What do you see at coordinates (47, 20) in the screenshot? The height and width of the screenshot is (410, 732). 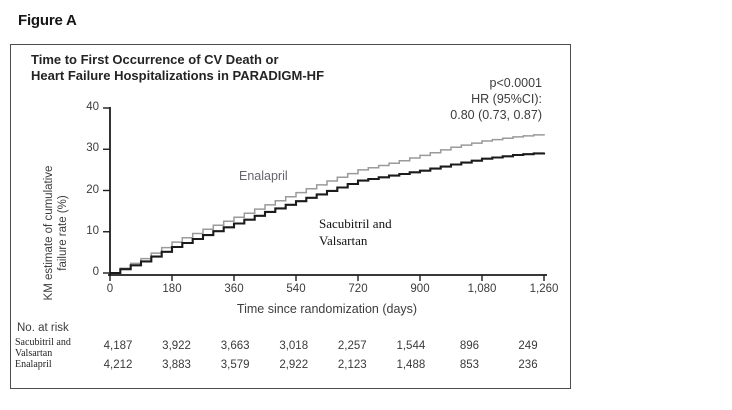 I see `figure-label: Figure A` at bounding box center [47, 20].